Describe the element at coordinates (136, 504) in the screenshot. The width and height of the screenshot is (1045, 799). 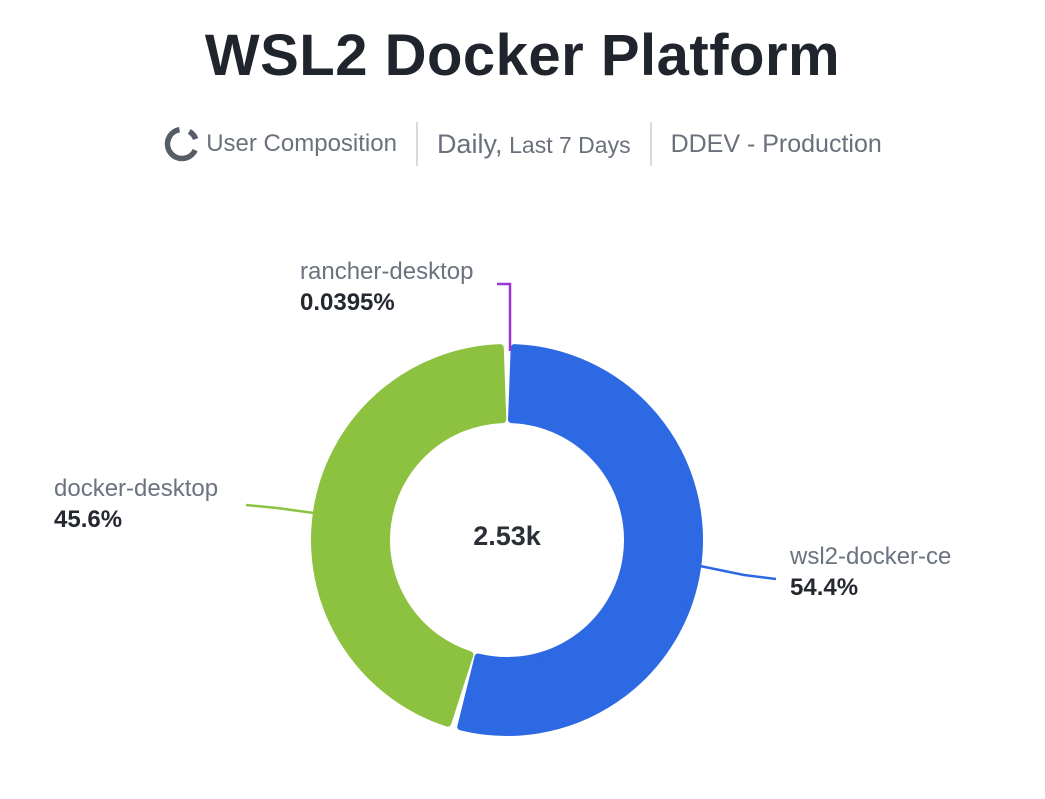
I see `slice-label-docker-desktop: docker-desktop 45.6%` at that location.